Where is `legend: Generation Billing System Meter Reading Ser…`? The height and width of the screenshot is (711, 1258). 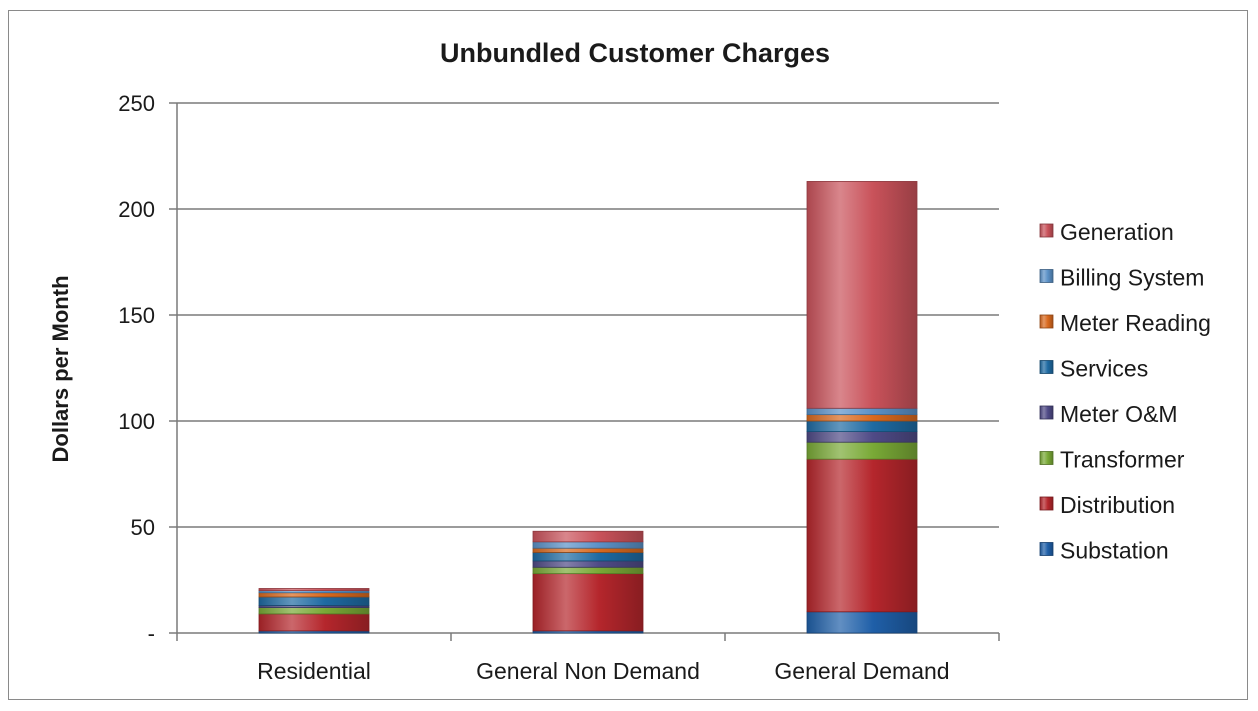
legend: Generation Billing System Meter Reading Ser… is located at coordinates (1125, 391).